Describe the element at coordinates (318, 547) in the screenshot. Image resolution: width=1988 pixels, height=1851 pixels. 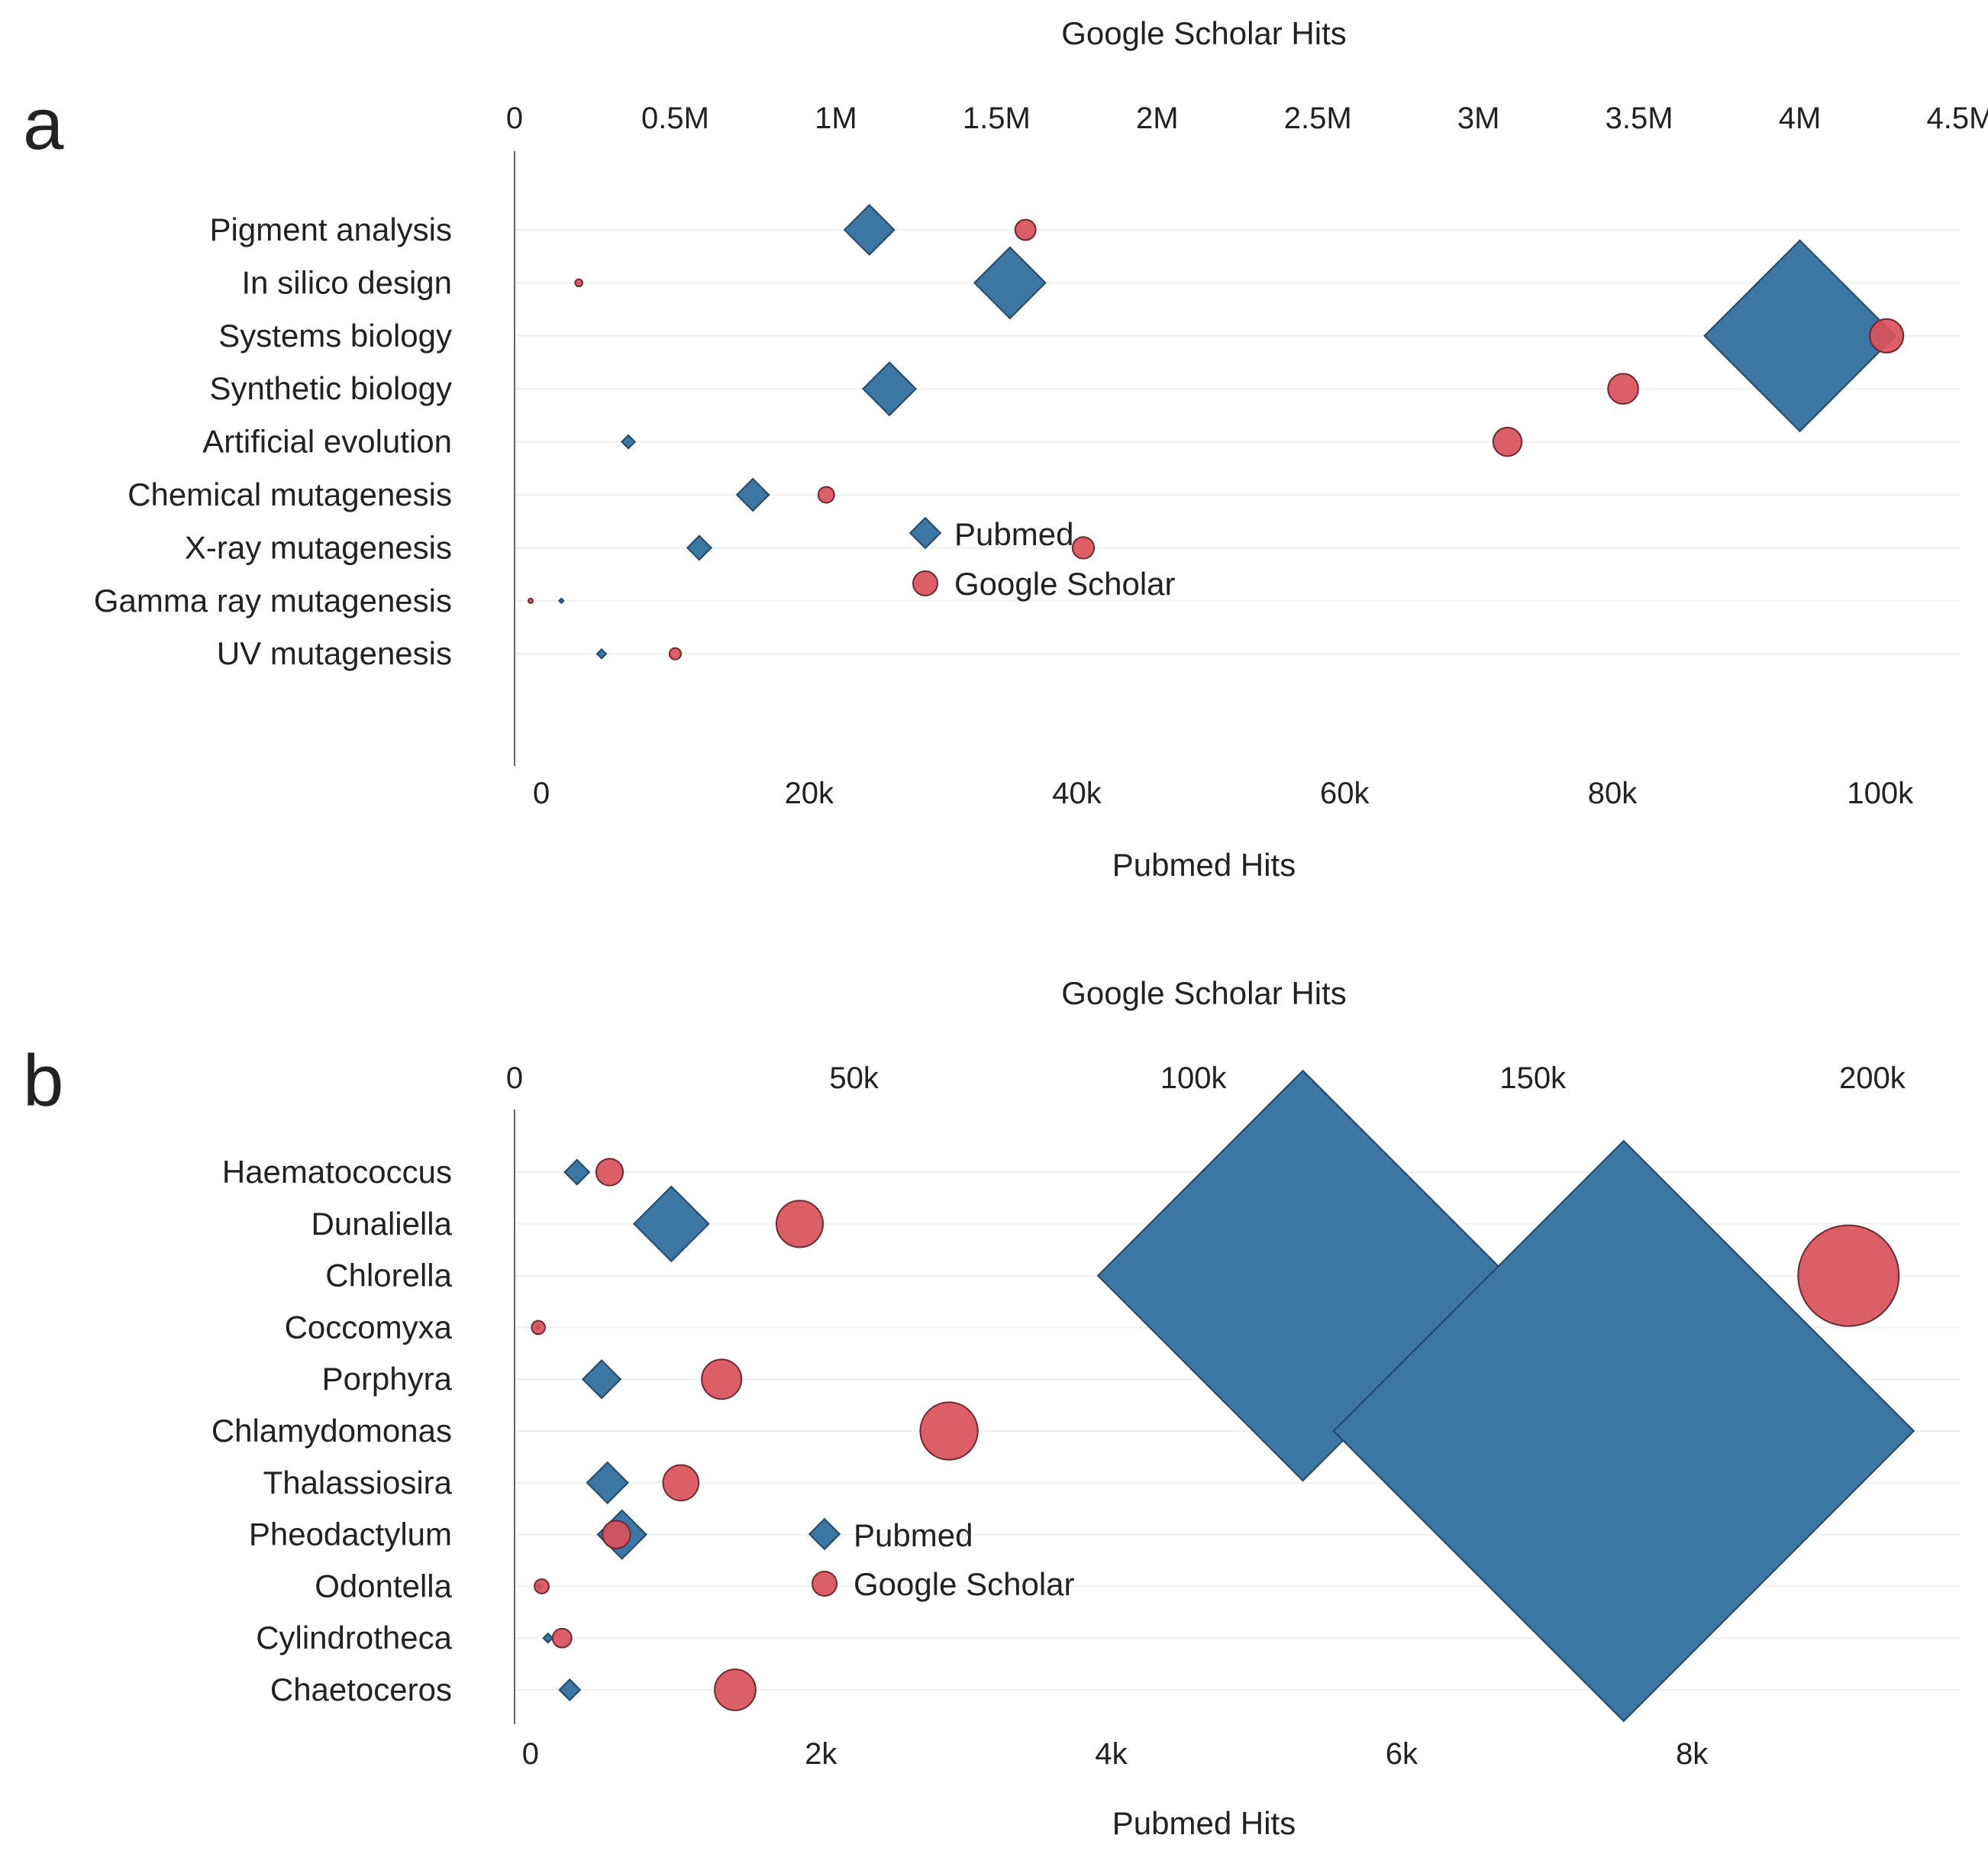
I see `category-label: X-ray mutagenesis` at that location.